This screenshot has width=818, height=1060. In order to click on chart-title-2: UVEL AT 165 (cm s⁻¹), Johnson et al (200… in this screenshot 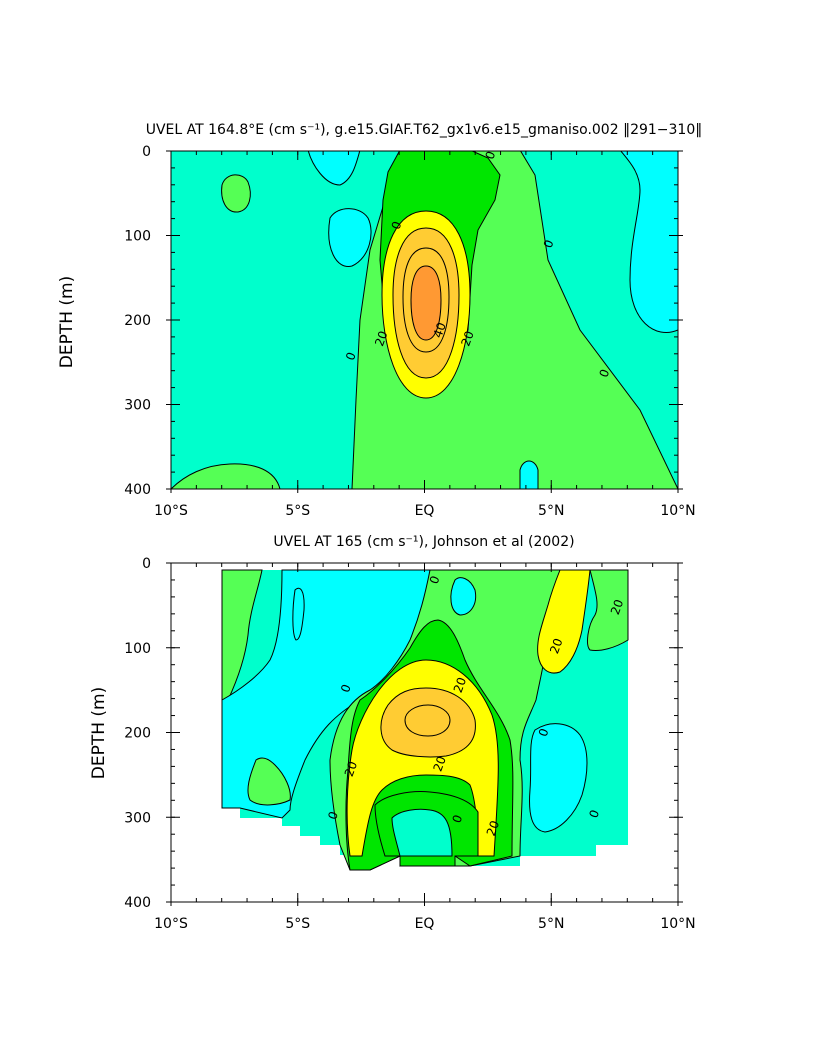, I will do `click(423, 542)`.